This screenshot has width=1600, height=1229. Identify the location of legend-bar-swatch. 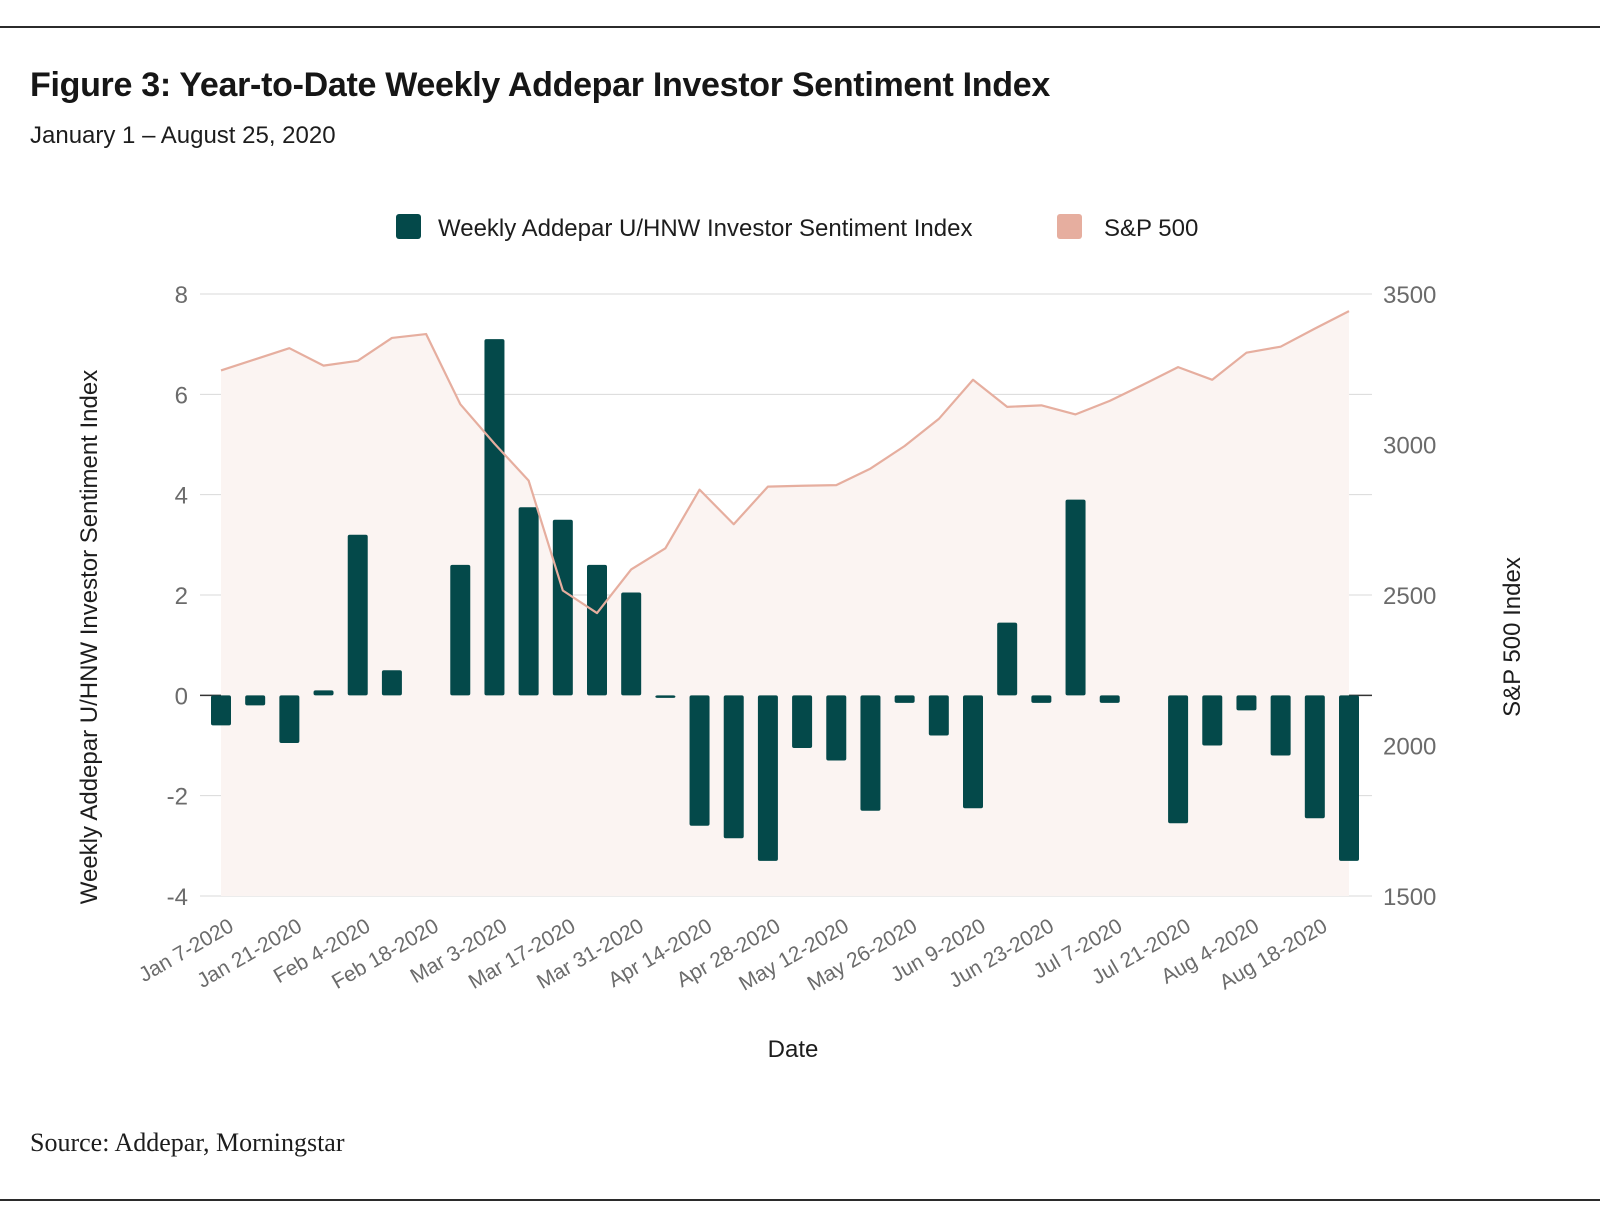
(408, 226).